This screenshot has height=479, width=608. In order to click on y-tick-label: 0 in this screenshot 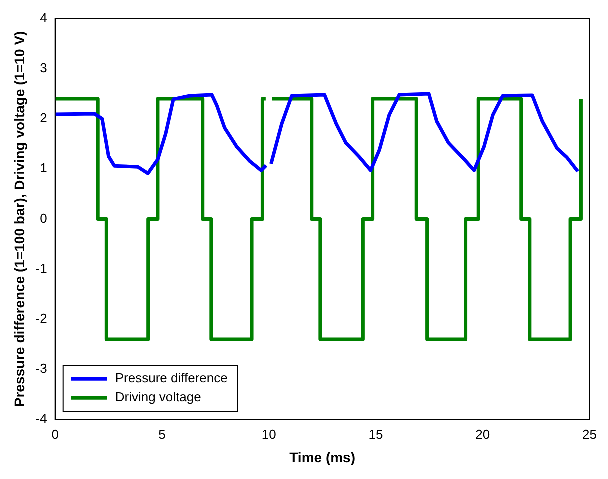, I will do `click(44, 218)`.